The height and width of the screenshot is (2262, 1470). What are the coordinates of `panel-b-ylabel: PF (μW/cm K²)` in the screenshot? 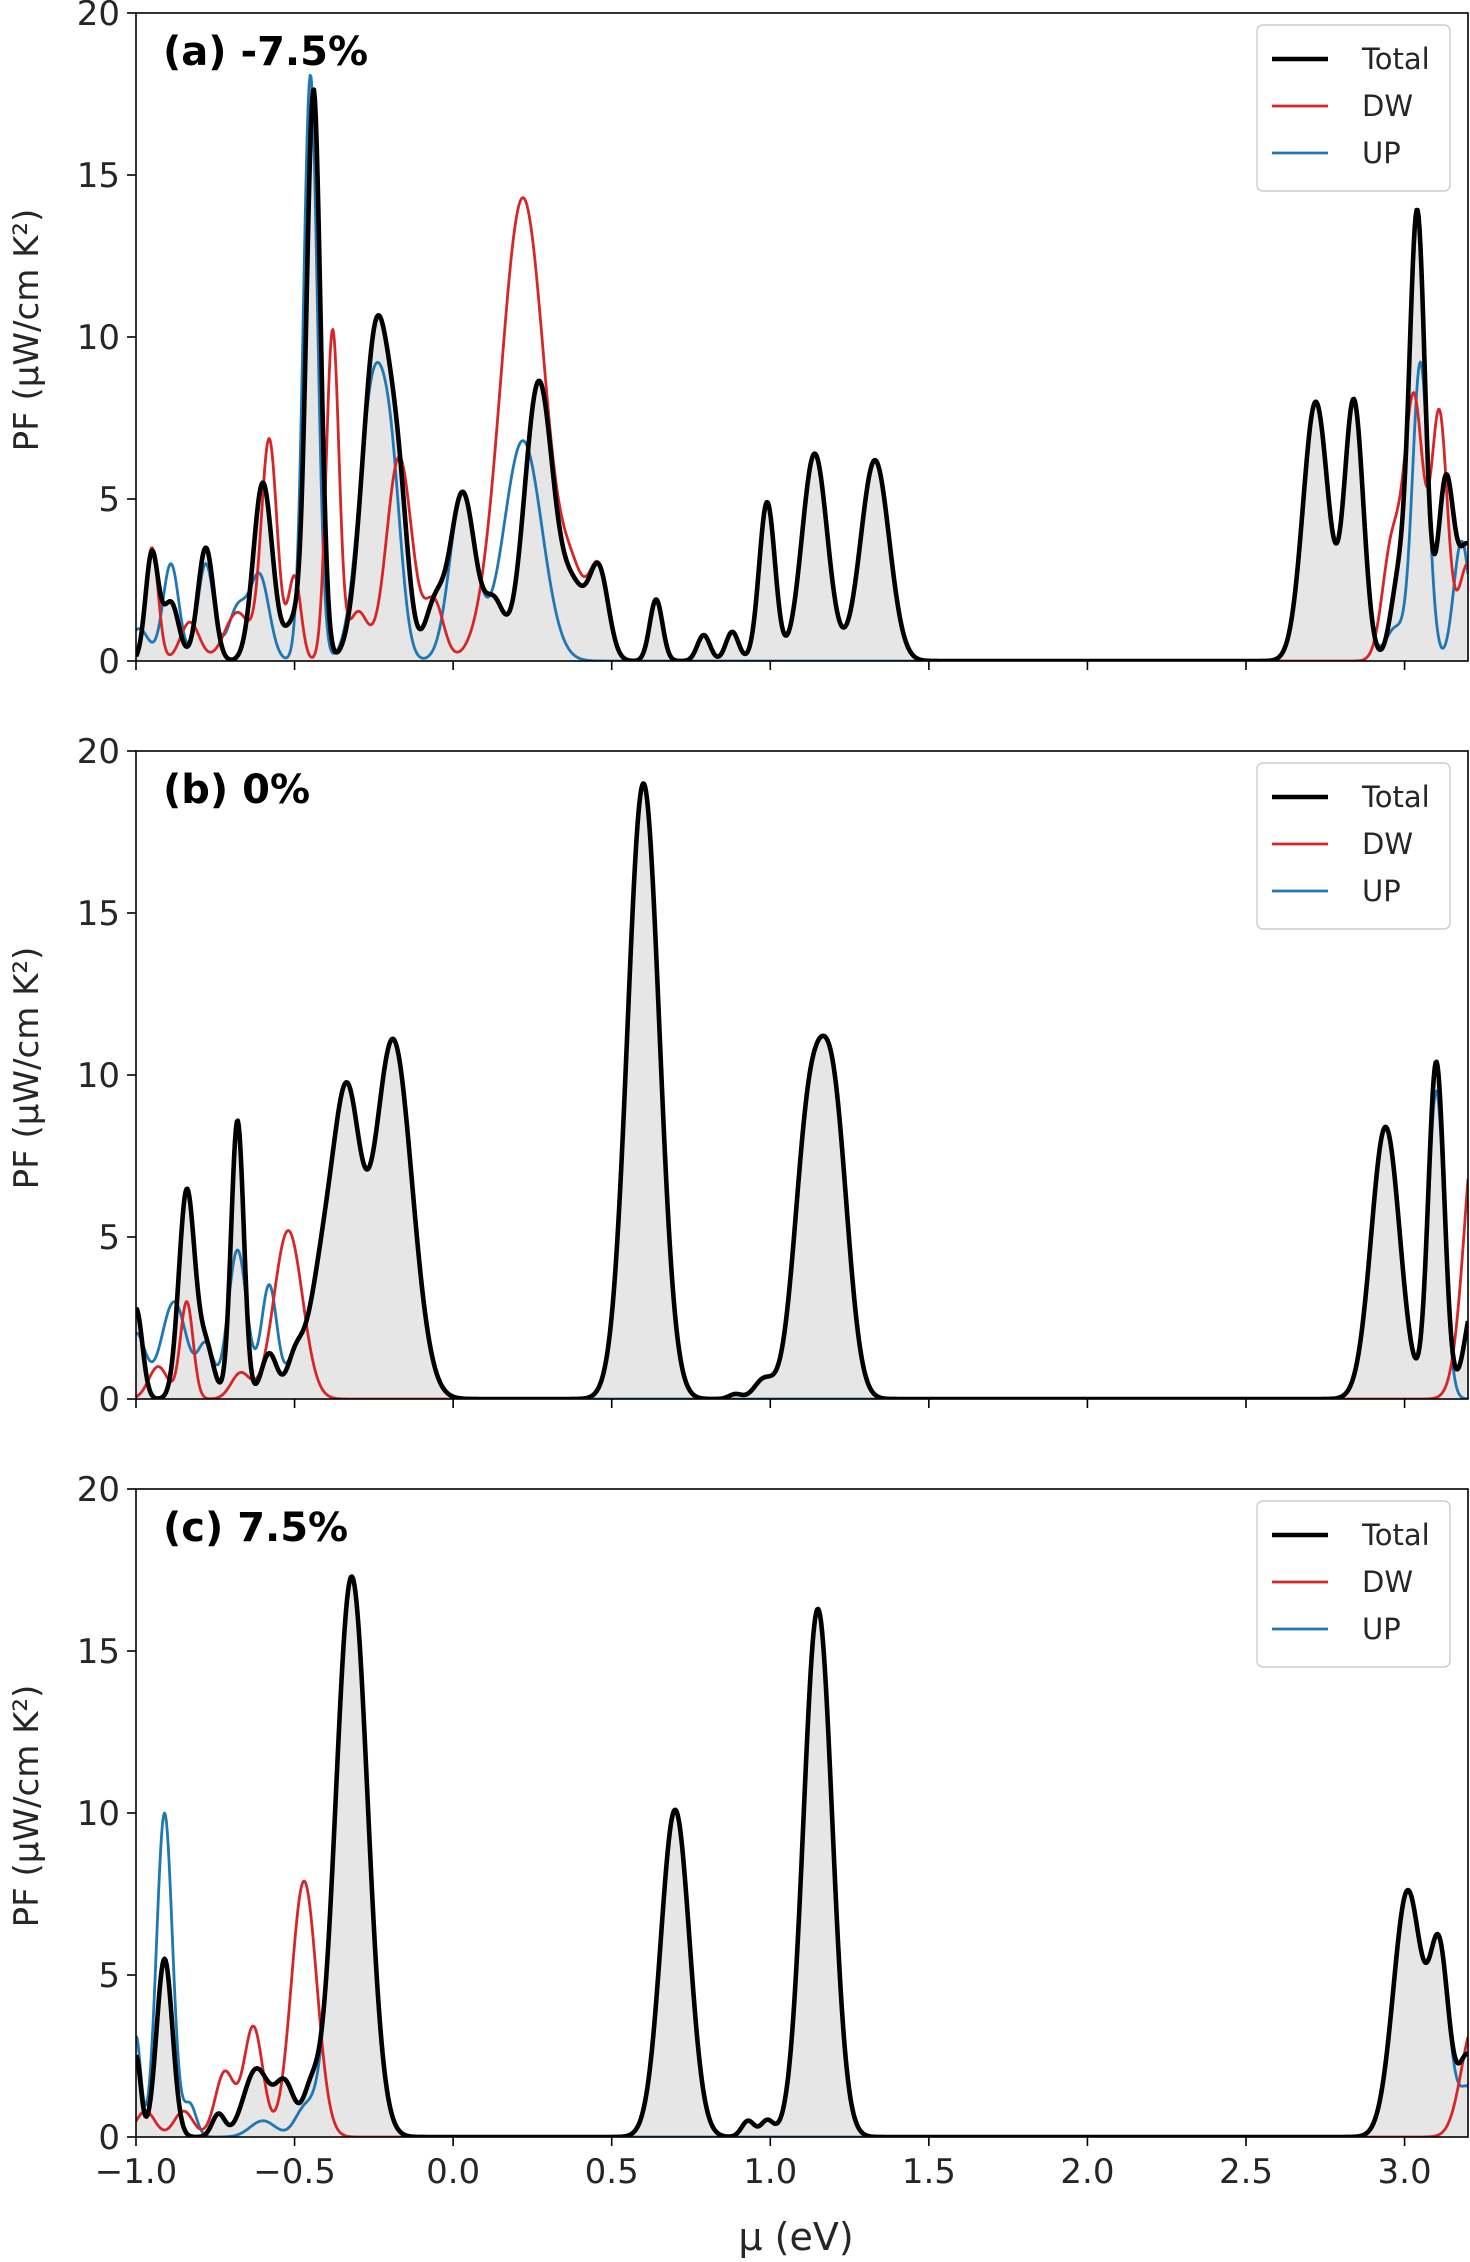 It's located at (27, 1068).